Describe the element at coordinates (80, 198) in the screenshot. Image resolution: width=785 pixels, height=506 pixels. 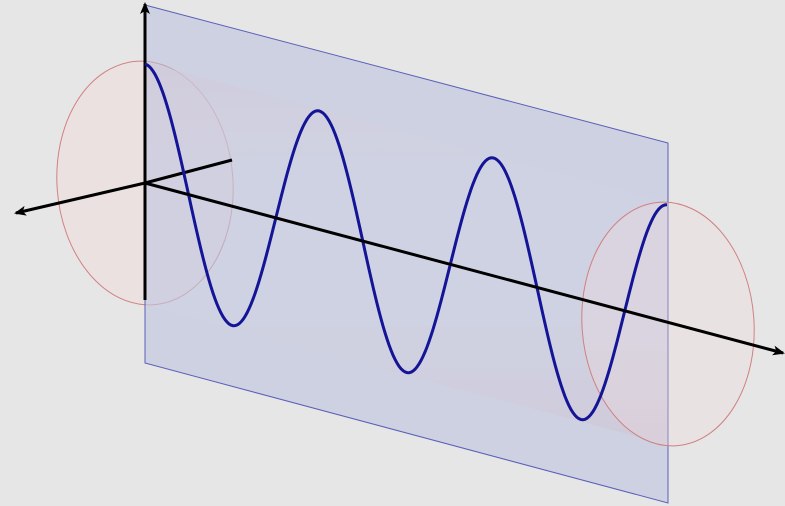
I see `axis-left` at that location.